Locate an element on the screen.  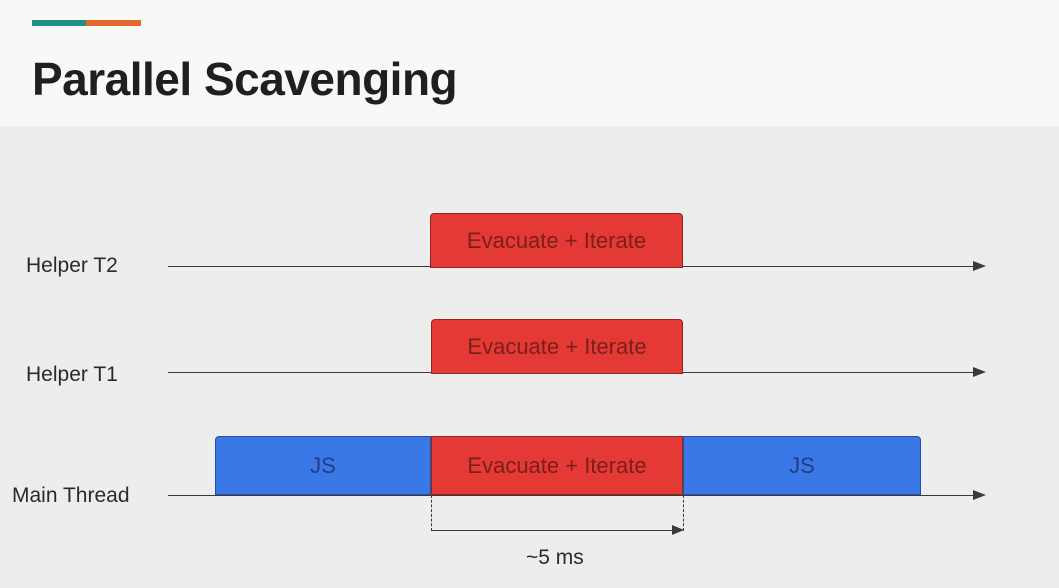
evacuate-block-helper-t2: Evacuate + Iterate is located at coordinates (556, 240).